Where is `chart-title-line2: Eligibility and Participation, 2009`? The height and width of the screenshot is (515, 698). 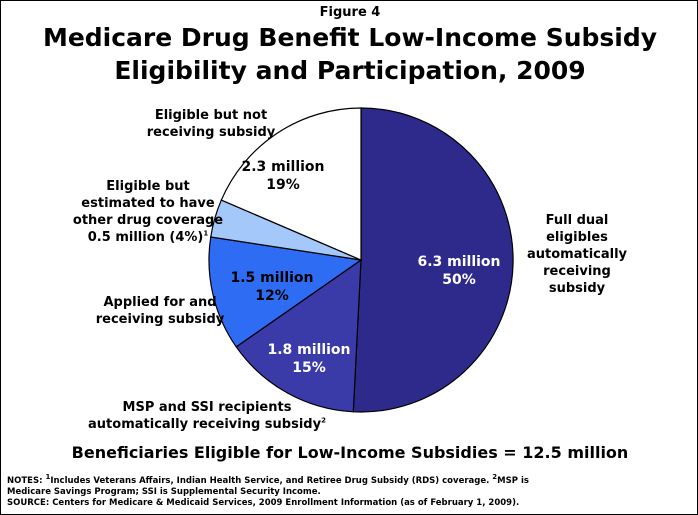
chart-title-line2: Eligibility and Participation, 2009 is located at coordinates (350, 70).